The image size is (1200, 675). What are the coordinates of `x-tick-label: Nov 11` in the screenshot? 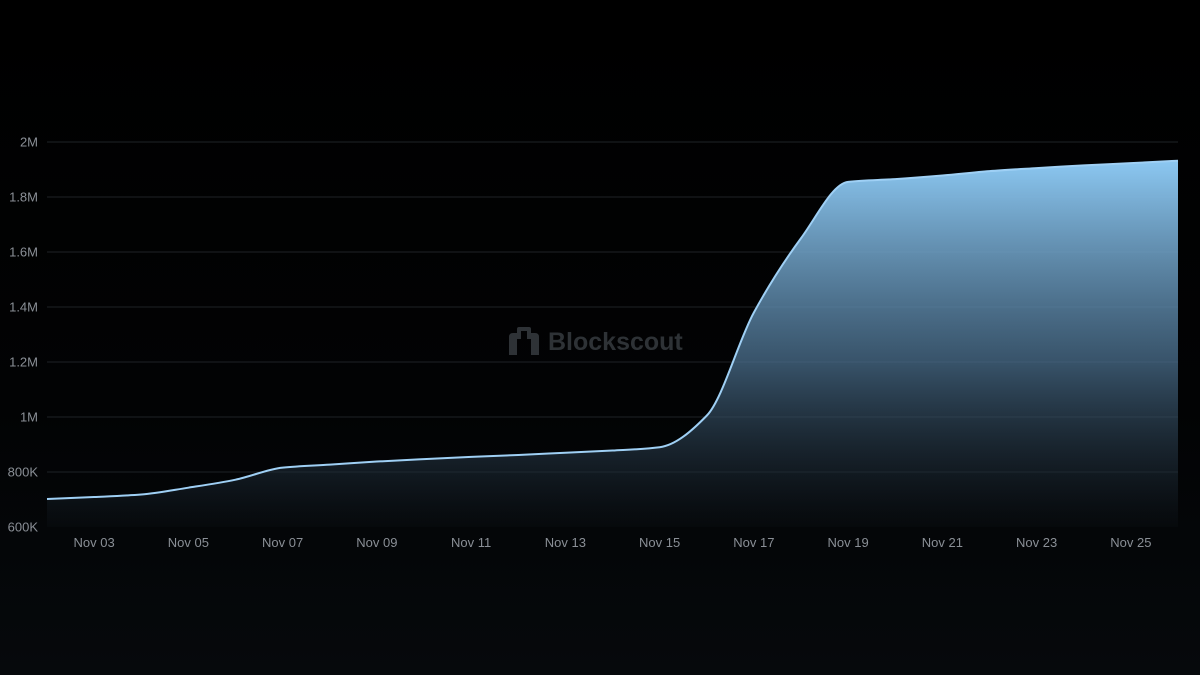 It's located at (471, 542).